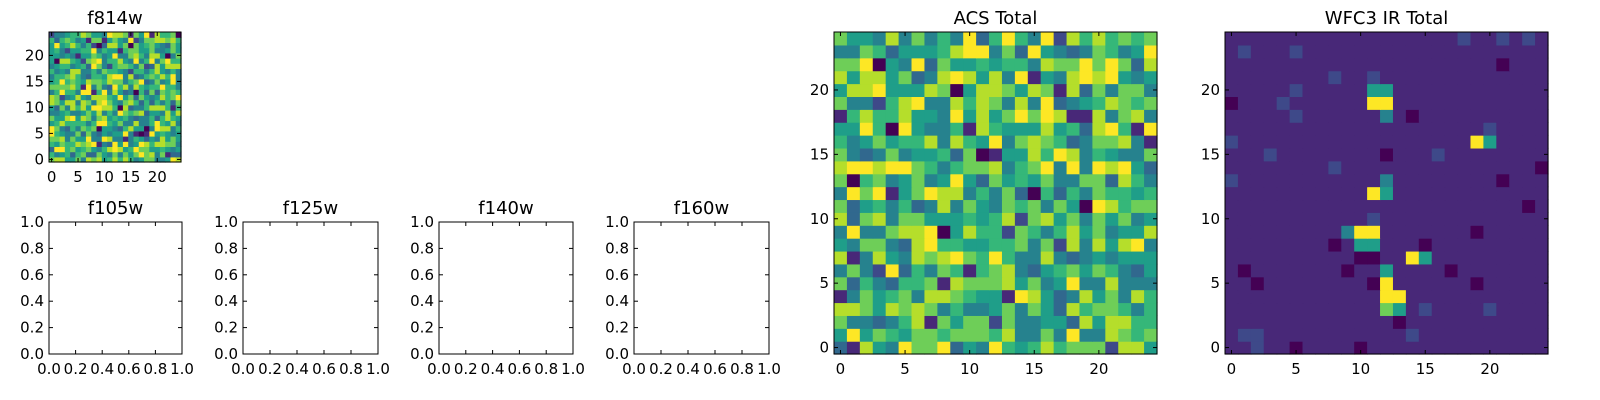 The height and width of the screenshot is (400, 1600). Describe the element at coordinates (1210, 90) in the screenshot. I see `y-tick-label: 20` at that location.